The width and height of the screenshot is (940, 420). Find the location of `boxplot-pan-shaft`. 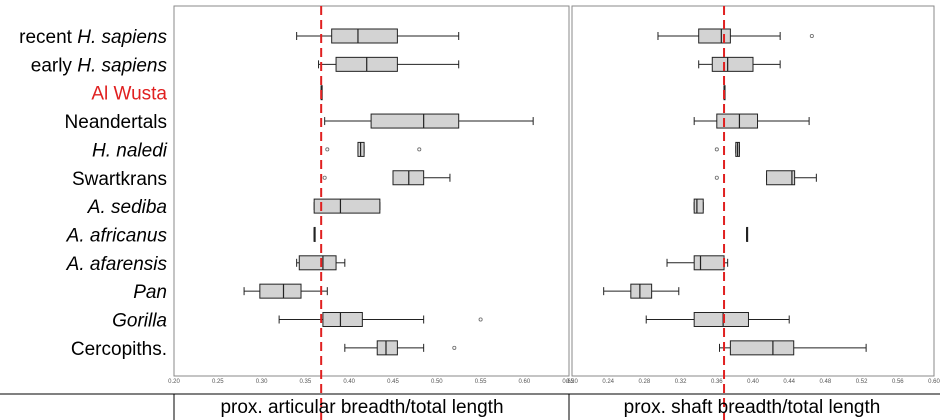

boxplot-pan-shaft is located at coordinates (641, 291).